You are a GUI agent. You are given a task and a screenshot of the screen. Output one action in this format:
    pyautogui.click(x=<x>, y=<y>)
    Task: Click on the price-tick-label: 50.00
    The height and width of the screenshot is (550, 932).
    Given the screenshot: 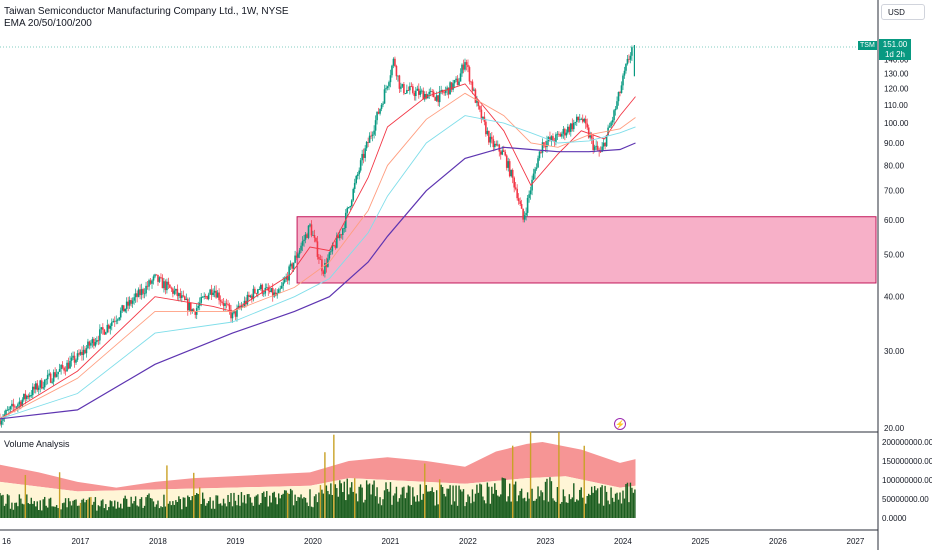 What is the action you would take?
    pyautogui.click(x=894, y=254)
    